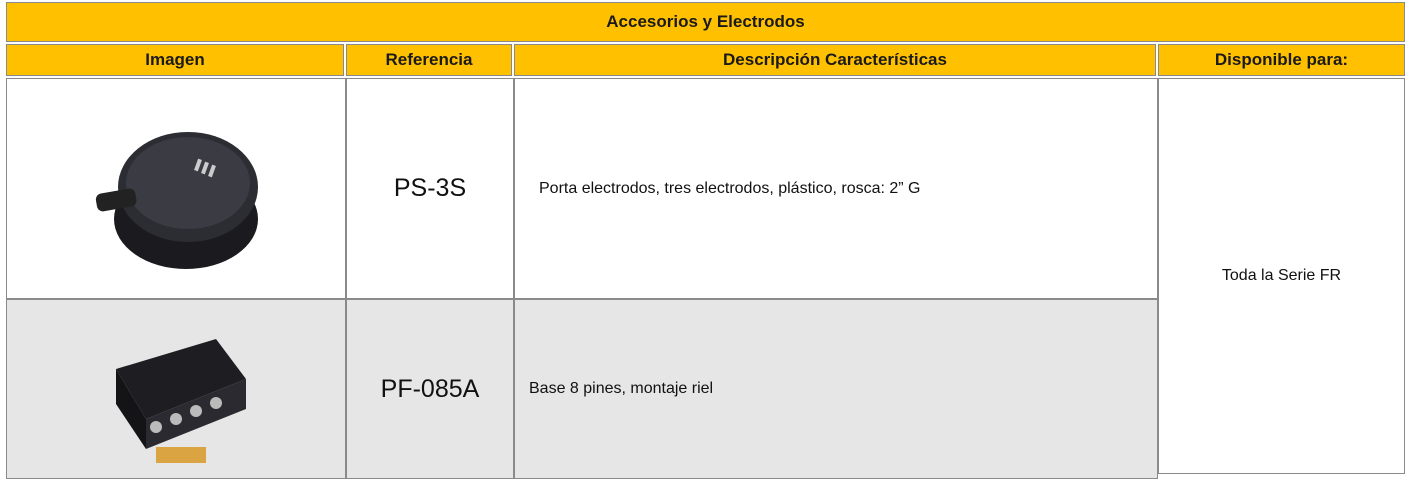  What do you see at coordinates (175, 60) in the screenshot?
I see `column-header: Imagen` at bounding box center [175, 60].